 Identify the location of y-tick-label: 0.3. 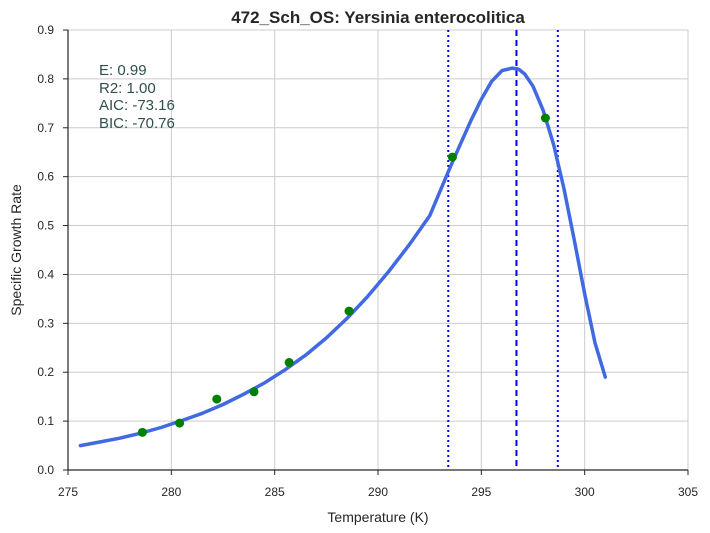
(45, 323).